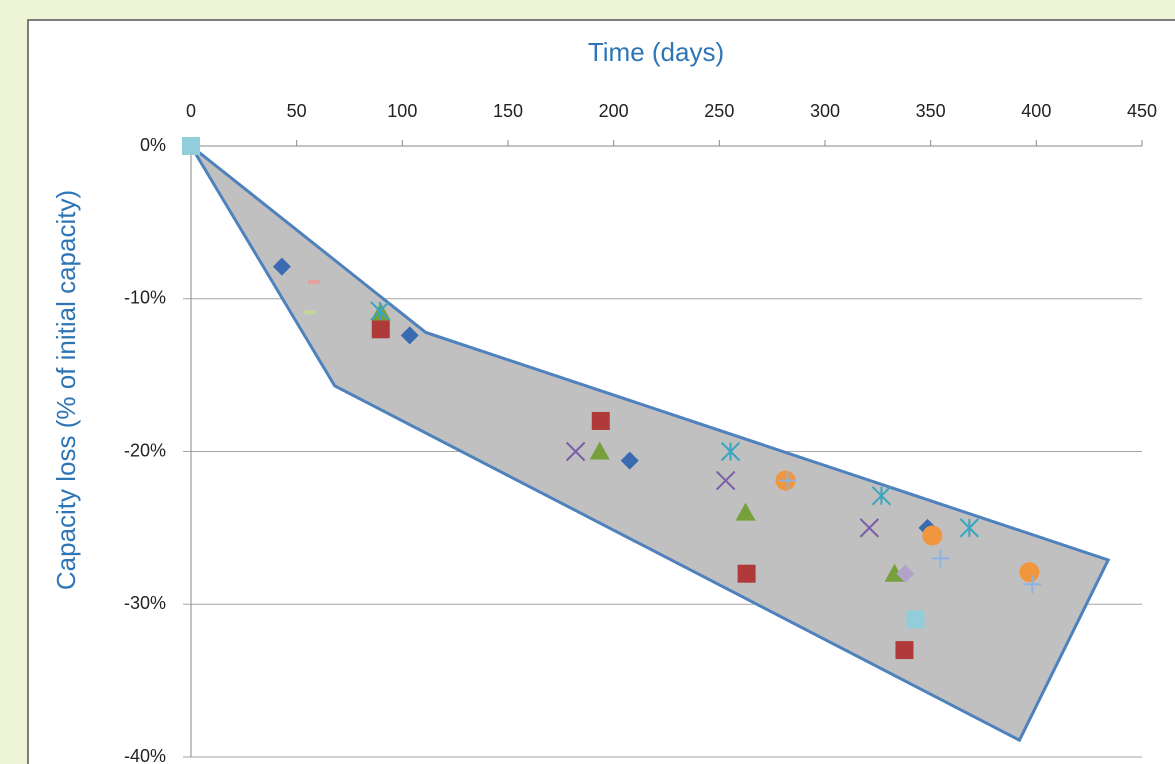 Image resolution: width=1175 pixels, height=764 pixels. I want to click on x-tick-label: 50, so click(297, 111).